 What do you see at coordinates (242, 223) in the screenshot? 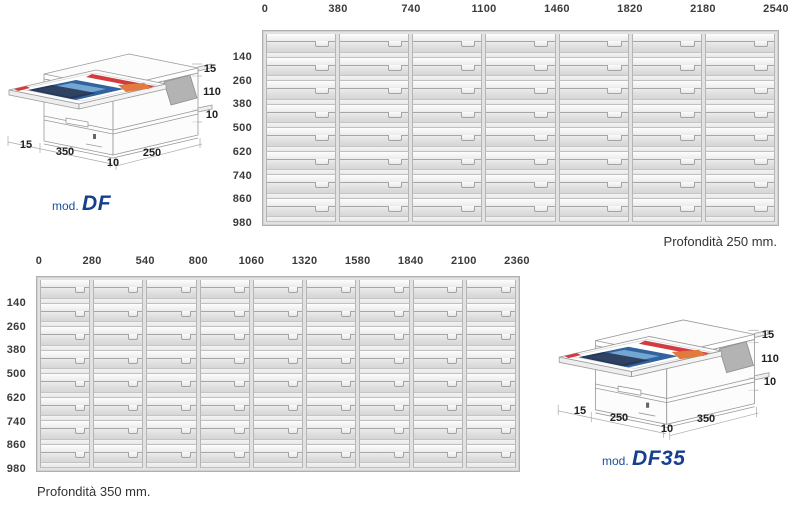
I see `row-label: 980` at bounding box center [242, 223].